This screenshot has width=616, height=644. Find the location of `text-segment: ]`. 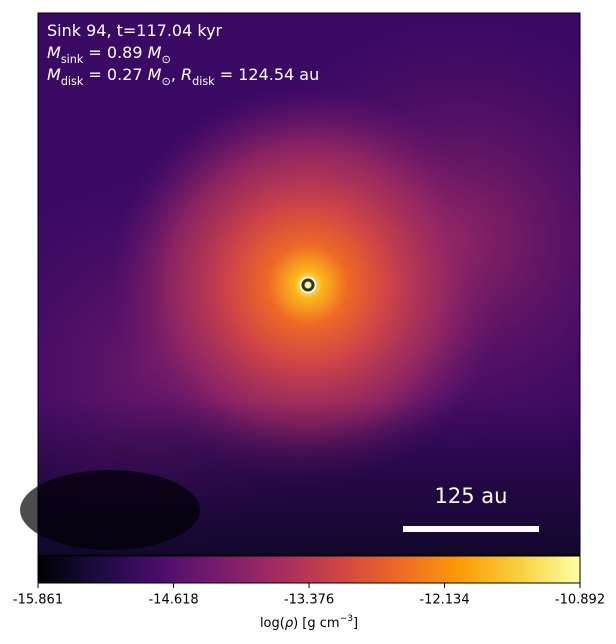

text-segment: ] is located at coordinates (355, 623).